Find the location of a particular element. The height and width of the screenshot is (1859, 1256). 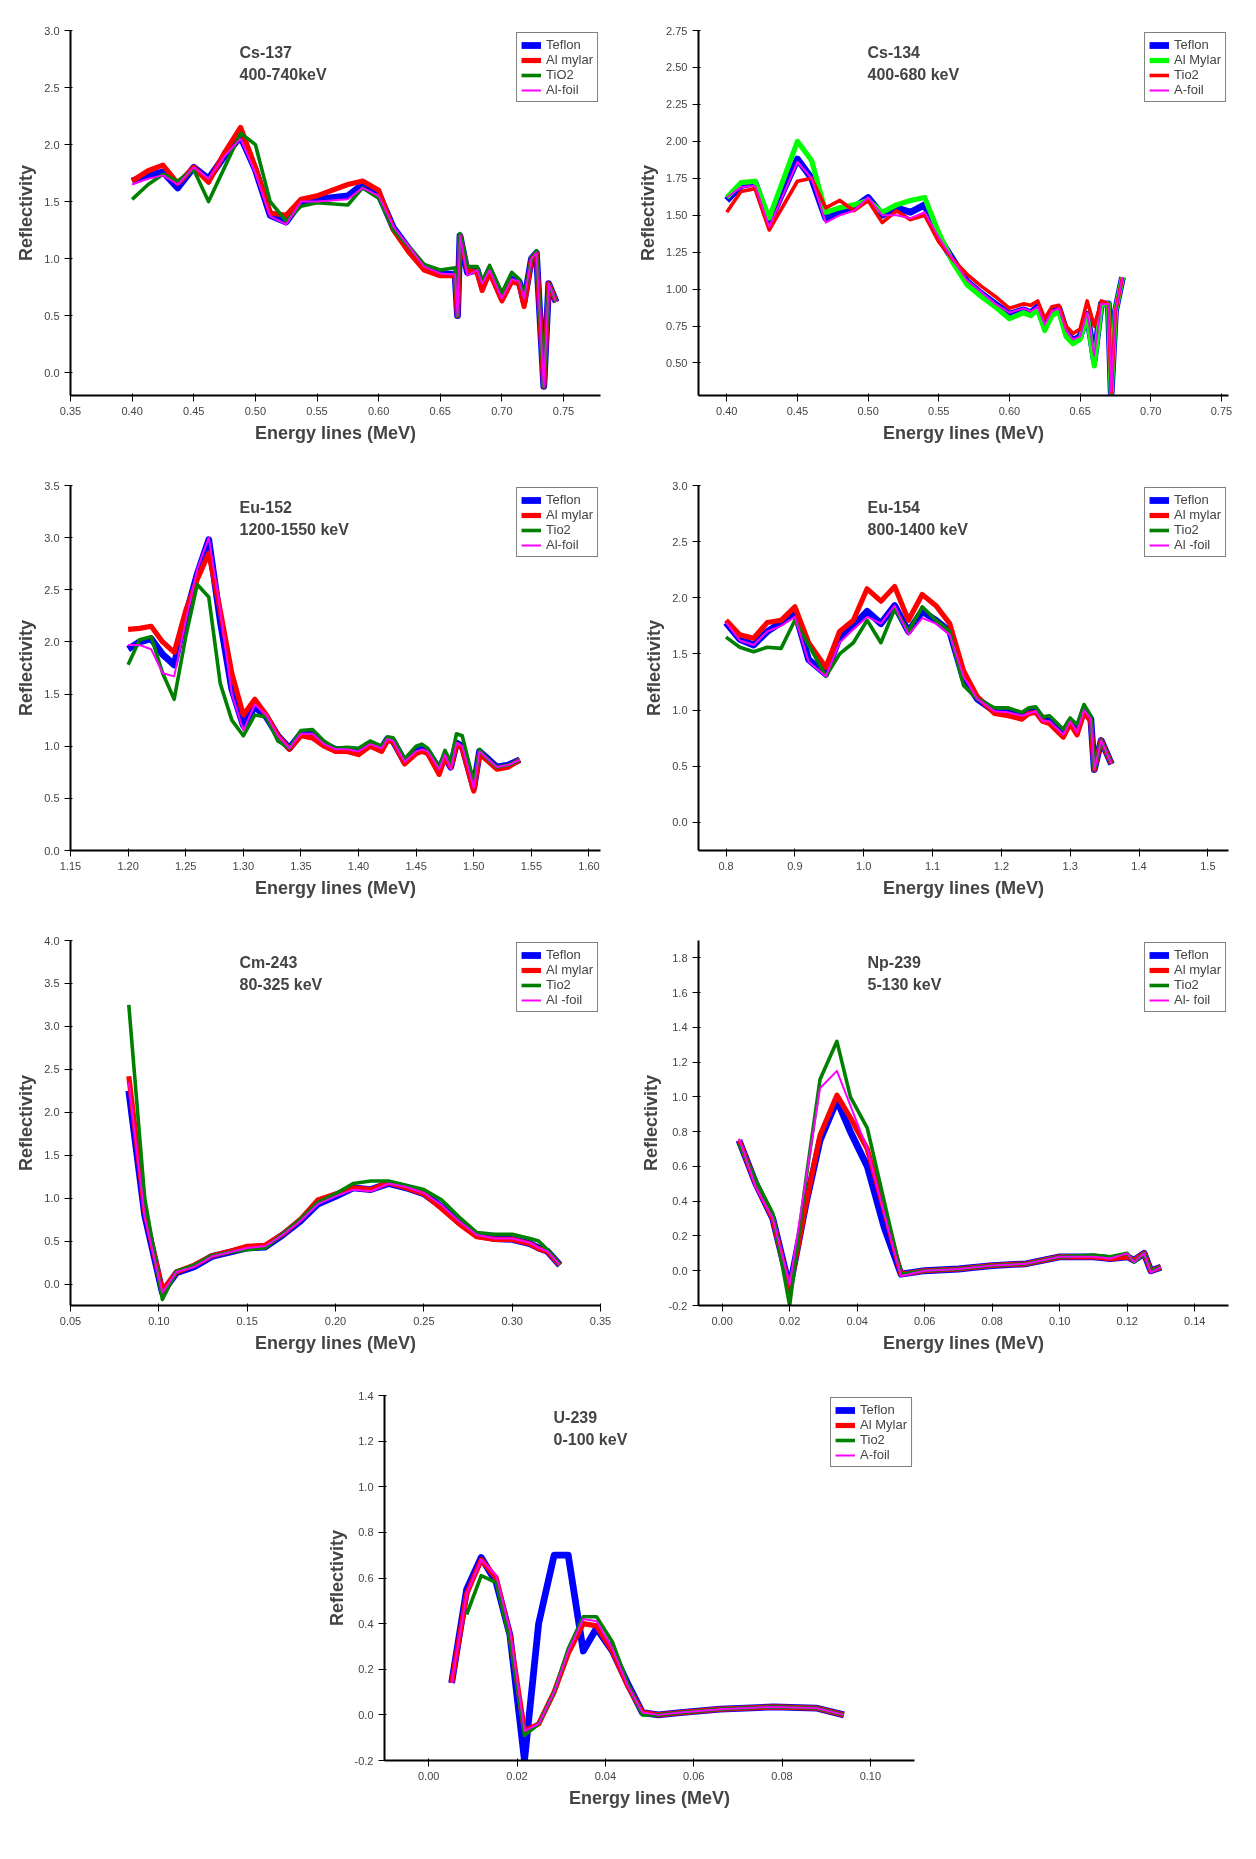

y-tick-label: 1.4 is located at coordinates (680, 1027).